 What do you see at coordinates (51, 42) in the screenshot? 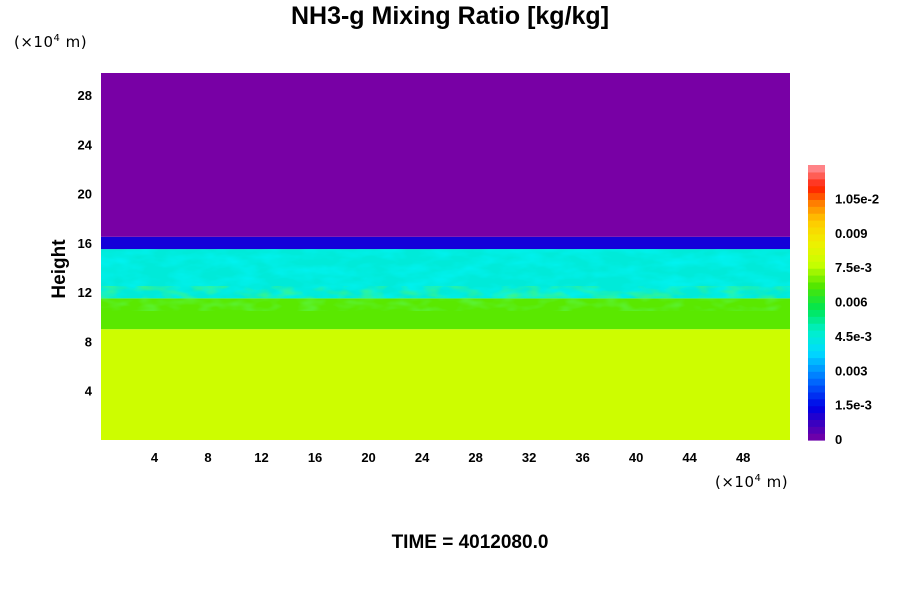
I see `y-axis-unit: (×104 m)` at bounding box center [51, 42].